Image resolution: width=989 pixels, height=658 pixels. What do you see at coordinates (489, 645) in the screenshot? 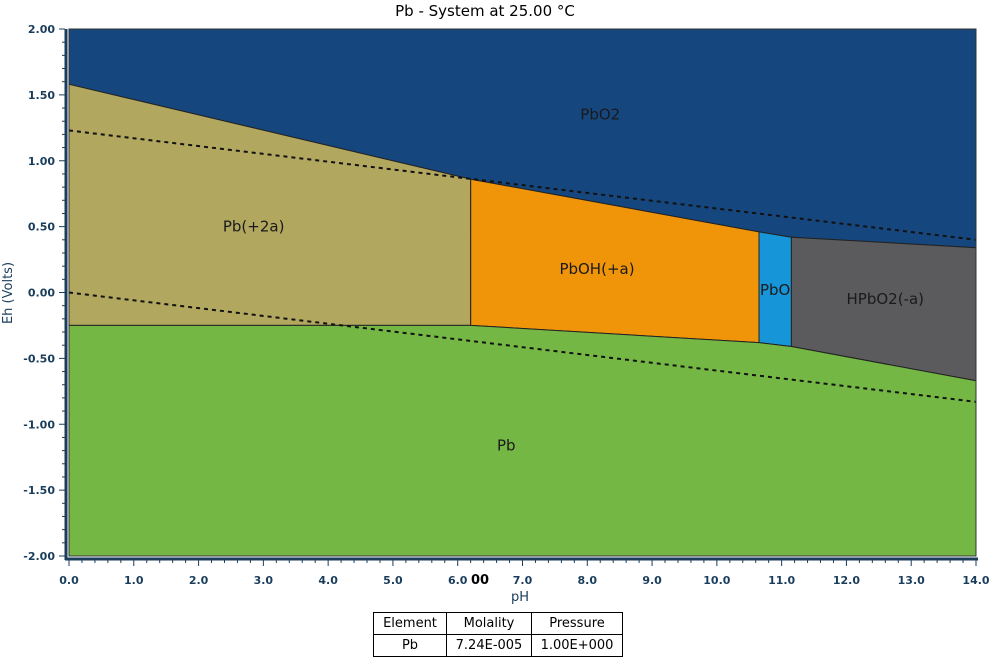
I see `cell-molality: 7.24E-005` at bounding box center [489, 645].